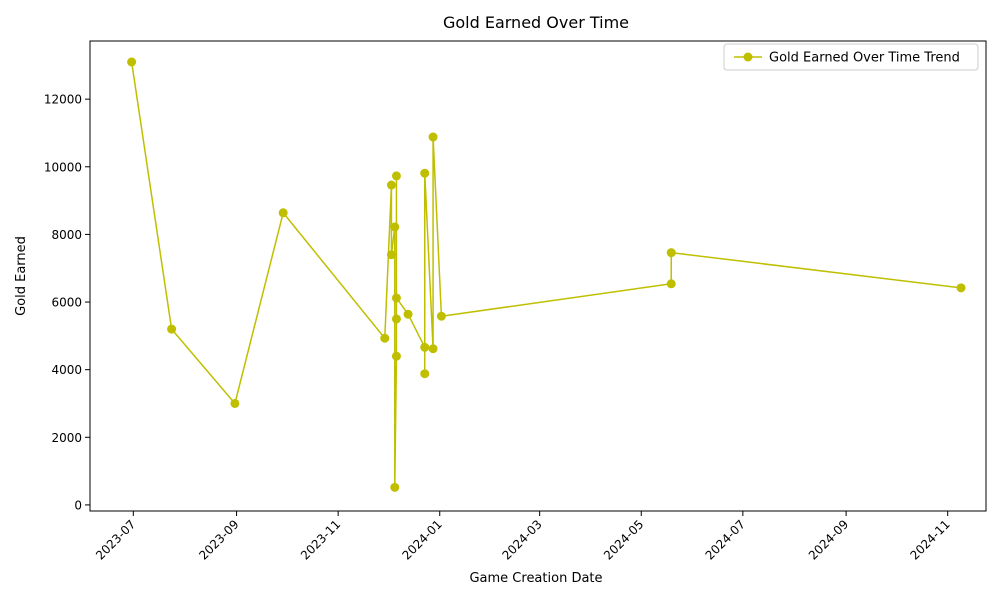 The width and height of the screenshot is (1000, 600). What do you see at coordinates (78, 505) in the screenshot?
I see `y-tick-label: 0` at bounding box center [78, 505].